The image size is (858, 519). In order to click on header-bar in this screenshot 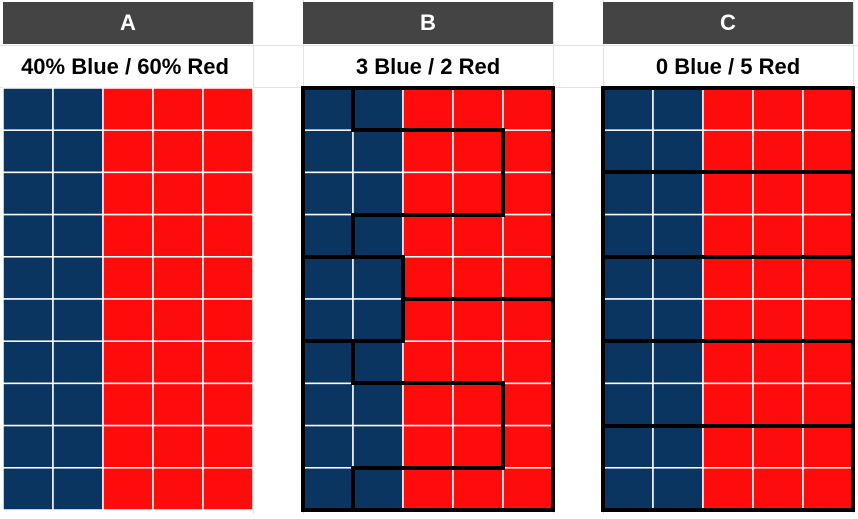, I will do `click(128, 23)`.